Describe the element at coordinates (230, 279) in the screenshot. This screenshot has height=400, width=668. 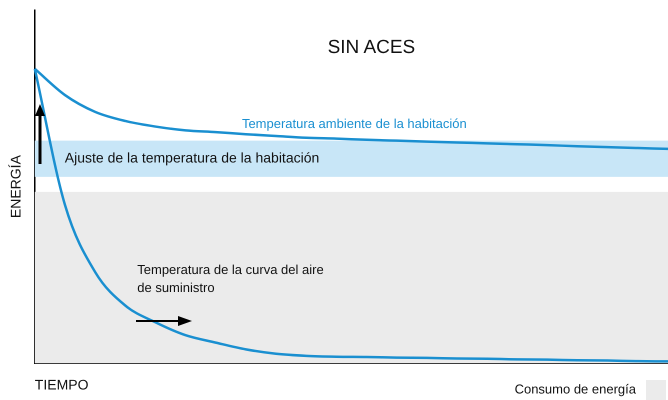
I see `series-label: Temperatura de la curva del aire de suministro` at that location.